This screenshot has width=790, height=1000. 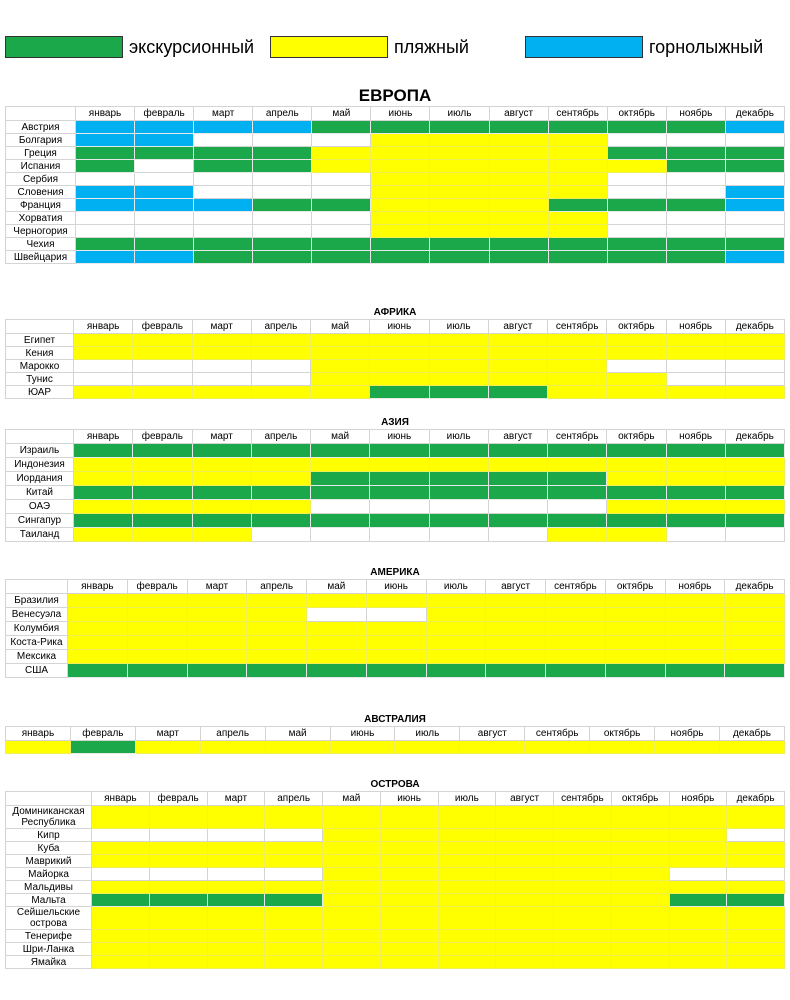 What do you see at coordinates (395, 422) in the screenshot?
I see `section-title: АЗИЯ` at bounding box center [395, 422].